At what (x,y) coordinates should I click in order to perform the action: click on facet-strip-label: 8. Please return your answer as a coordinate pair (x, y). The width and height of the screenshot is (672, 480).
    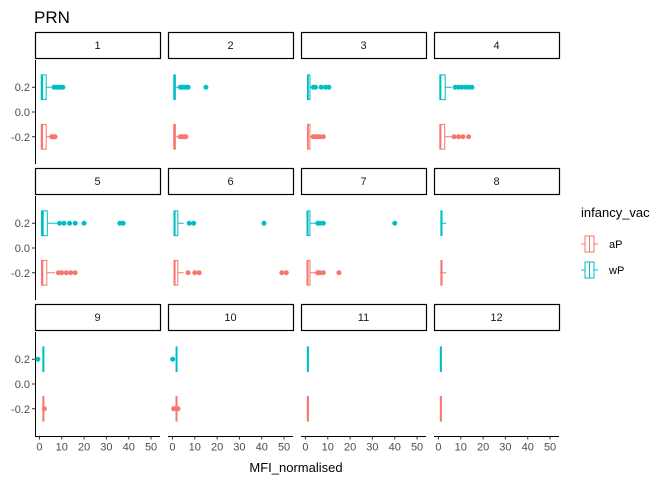
    Looking at the image, I should click on (496, 182).